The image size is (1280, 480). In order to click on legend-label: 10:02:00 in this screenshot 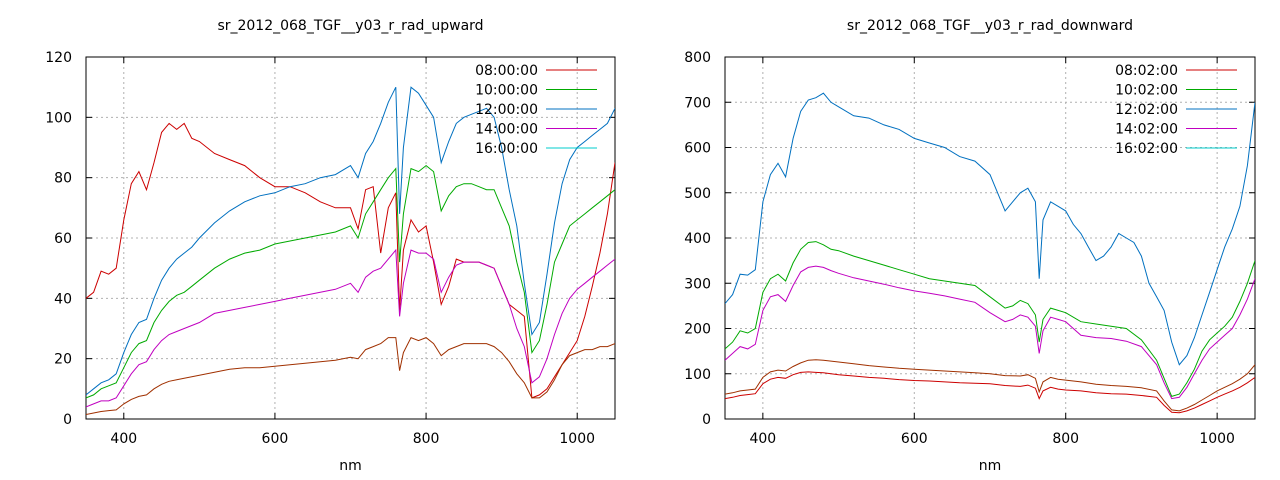, I will do `click(1146, 91)`.